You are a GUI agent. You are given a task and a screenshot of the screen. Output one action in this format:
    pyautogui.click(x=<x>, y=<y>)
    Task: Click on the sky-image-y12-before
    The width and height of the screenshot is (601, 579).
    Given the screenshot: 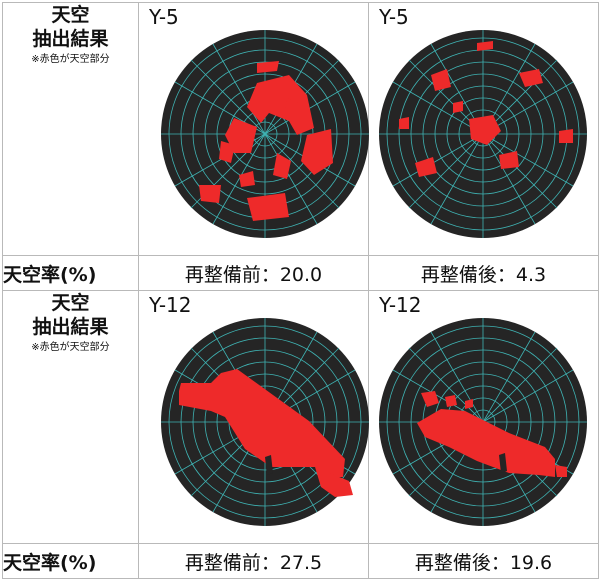 What is the action you would take?
    pyautogui.click(x=265, y=422)
    